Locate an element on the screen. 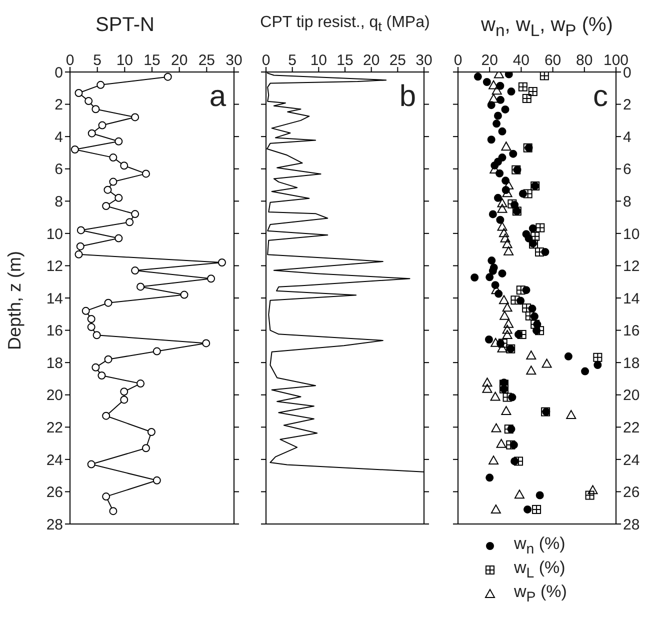 Image resolution: width=654 pixels, height=641 pixels. y2-tick-label: 26 is located at coordinates (631, 493).